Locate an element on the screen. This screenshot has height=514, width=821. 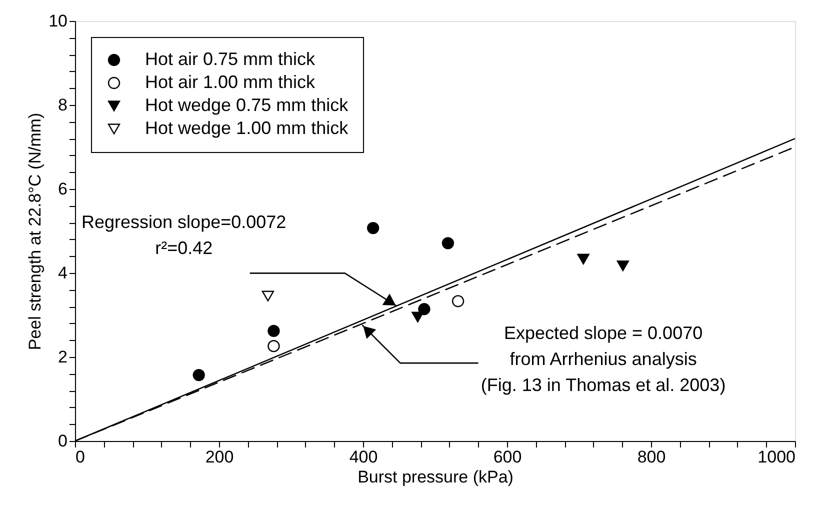
annotation: Regression slope=0.0072 r²=0.42 is located at coordinates (184, 235).